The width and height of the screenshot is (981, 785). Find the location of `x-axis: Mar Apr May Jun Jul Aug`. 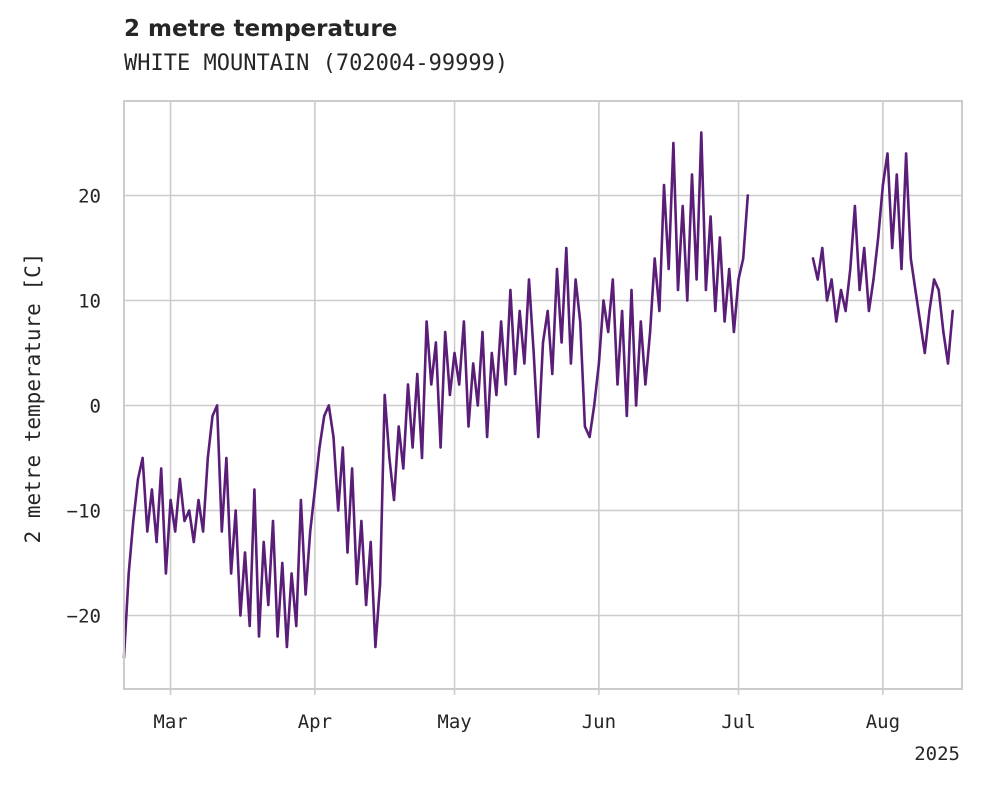

x-axis: Mar Apr May Jun Jul Aug is located at coordinates (526, 711).